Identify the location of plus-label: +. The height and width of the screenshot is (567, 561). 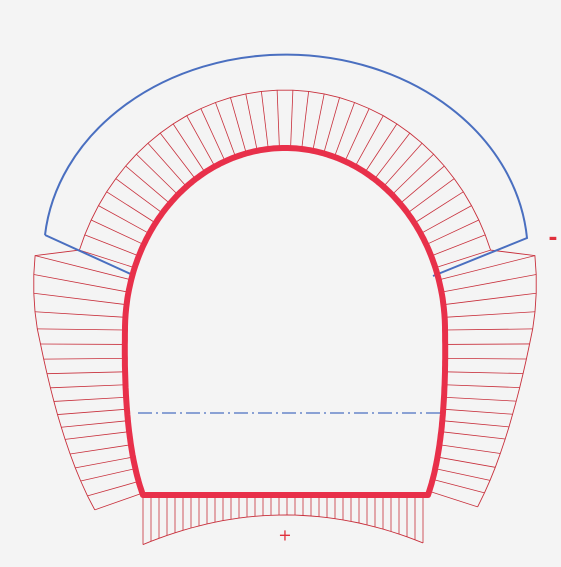
(284, 535).